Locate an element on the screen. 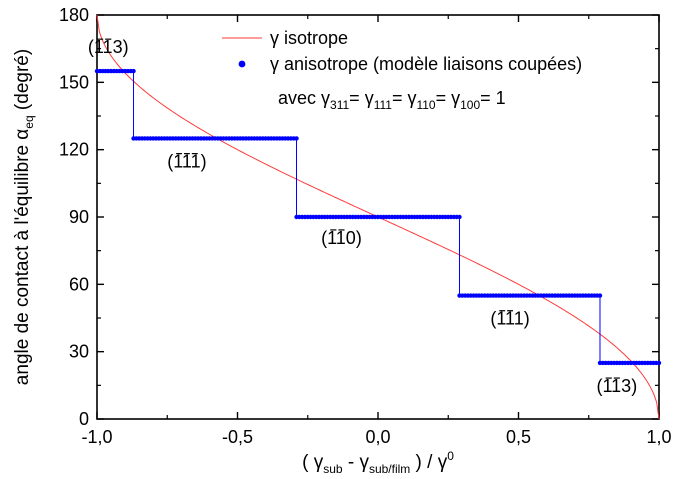 The height and width of the screenshot is (479, 673). y-tick-label: 90 is located at coordinates (79, 217).